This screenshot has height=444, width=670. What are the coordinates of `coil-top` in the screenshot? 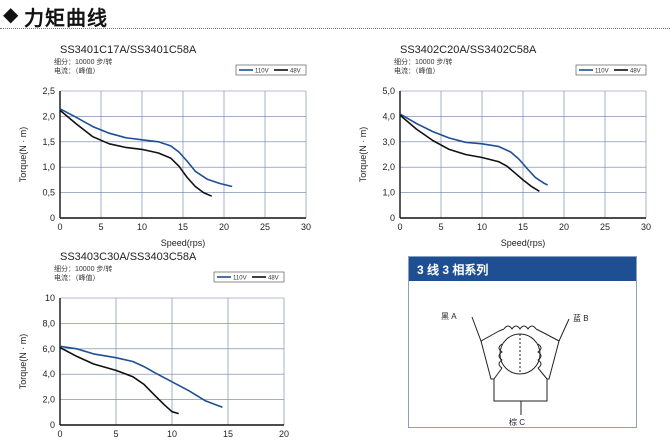 It's located at (520, 327).